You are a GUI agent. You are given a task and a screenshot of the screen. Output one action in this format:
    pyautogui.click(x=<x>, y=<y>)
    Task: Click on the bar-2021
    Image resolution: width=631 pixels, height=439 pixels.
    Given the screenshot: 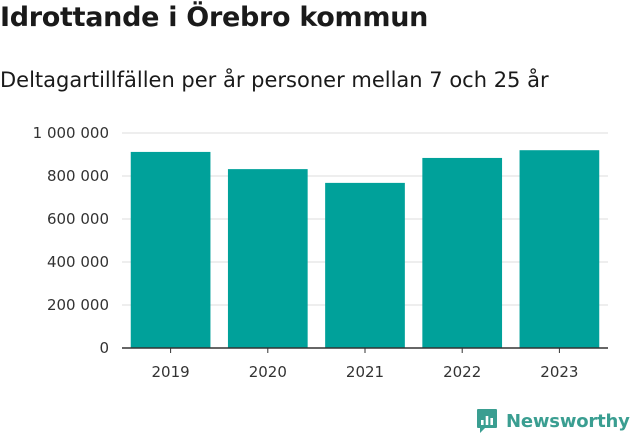 What is the action you would take?
    pyautogui.click(x=365, y=265)
    